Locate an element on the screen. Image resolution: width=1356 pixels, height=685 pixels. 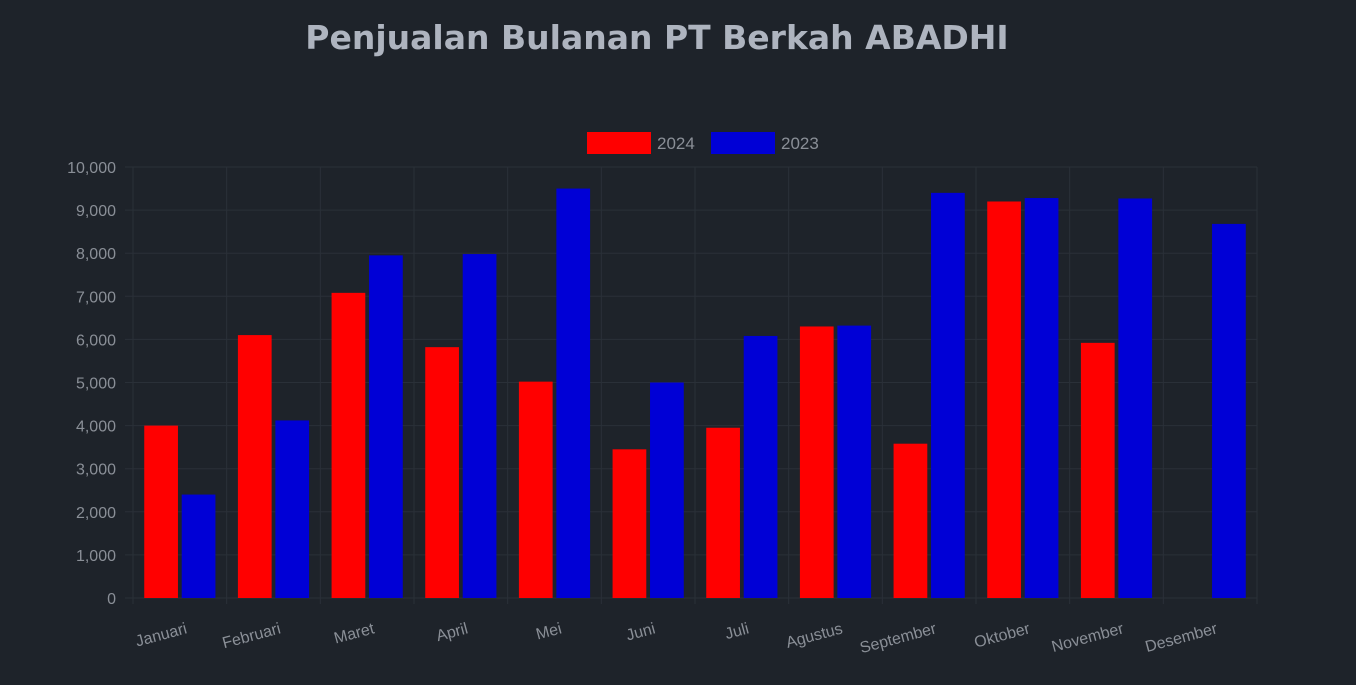
legend: 2024 2023 is located at coordinates (703, 143).